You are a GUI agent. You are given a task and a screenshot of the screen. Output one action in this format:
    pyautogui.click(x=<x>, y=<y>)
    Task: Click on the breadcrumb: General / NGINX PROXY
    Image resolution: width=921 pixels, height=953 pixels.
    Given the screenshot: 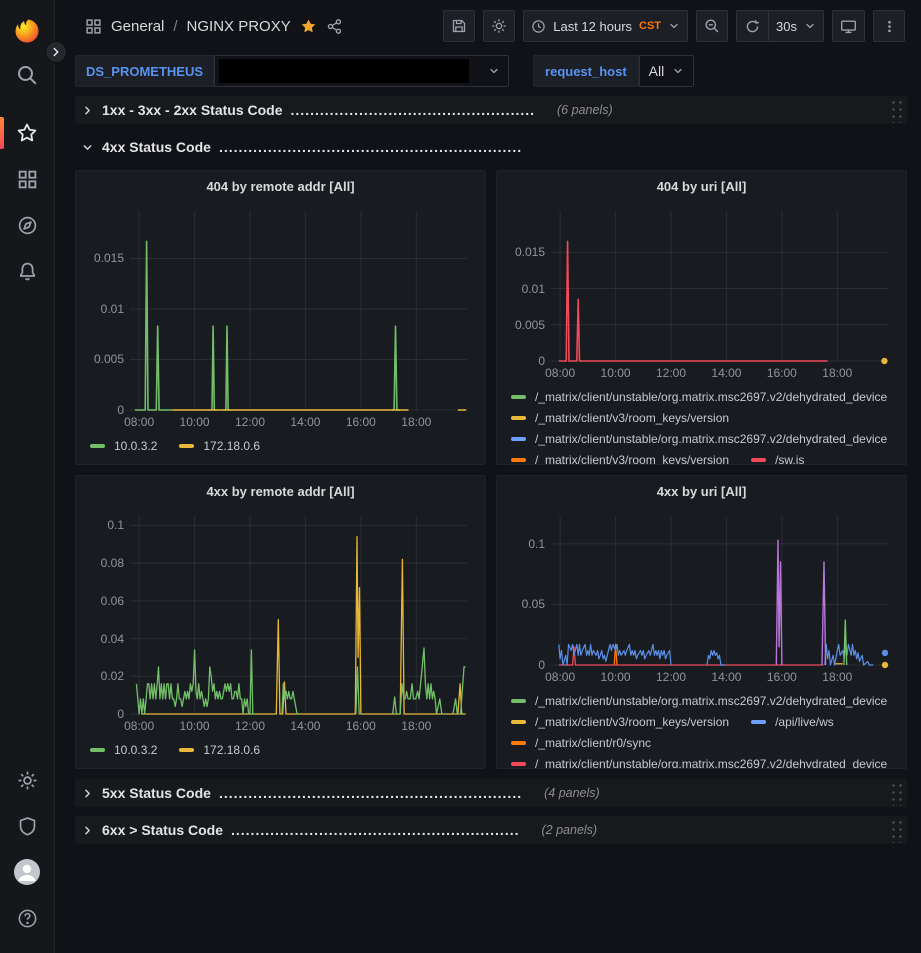 What is the action you would take?
    pyautogui.click(x=214, y=26)
    